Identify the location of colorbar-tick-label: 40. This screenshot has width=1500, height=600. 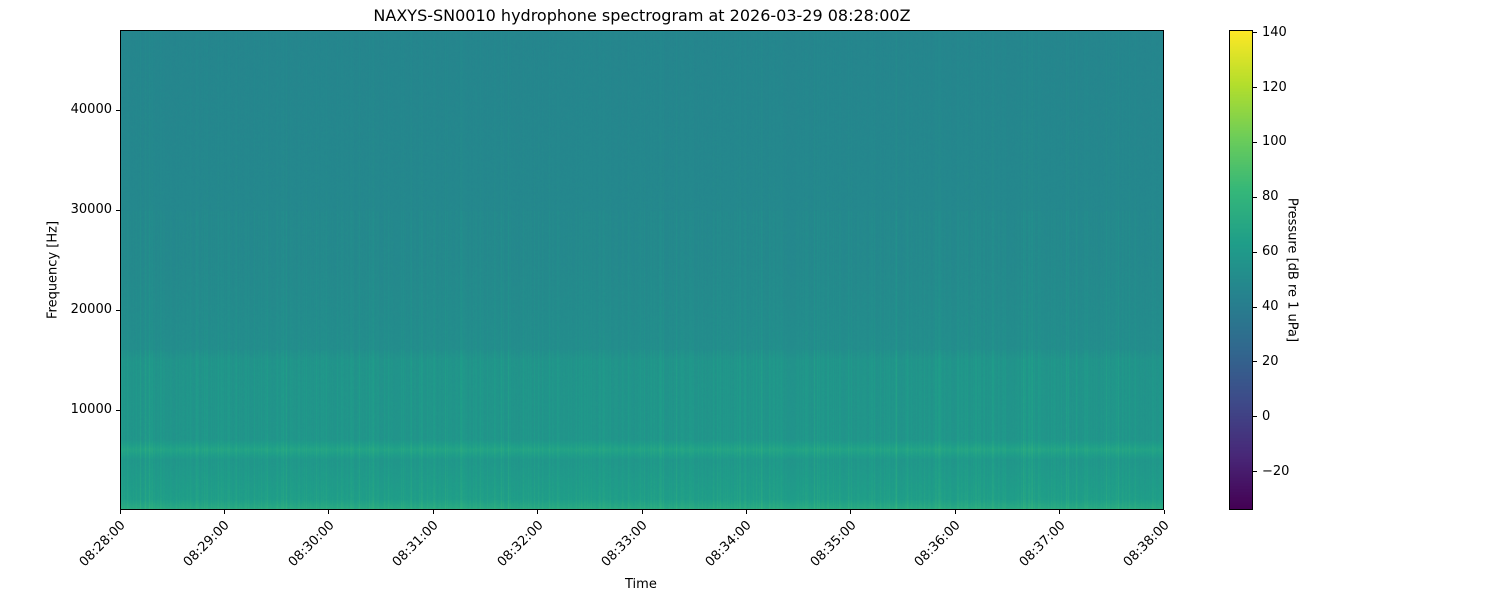
(1270, 307).